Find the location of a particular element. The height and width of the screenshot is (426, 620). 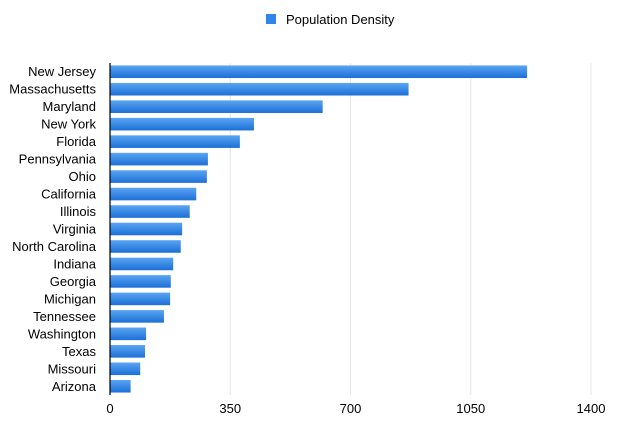

category-label: New York is located at coordinates (68, 124).